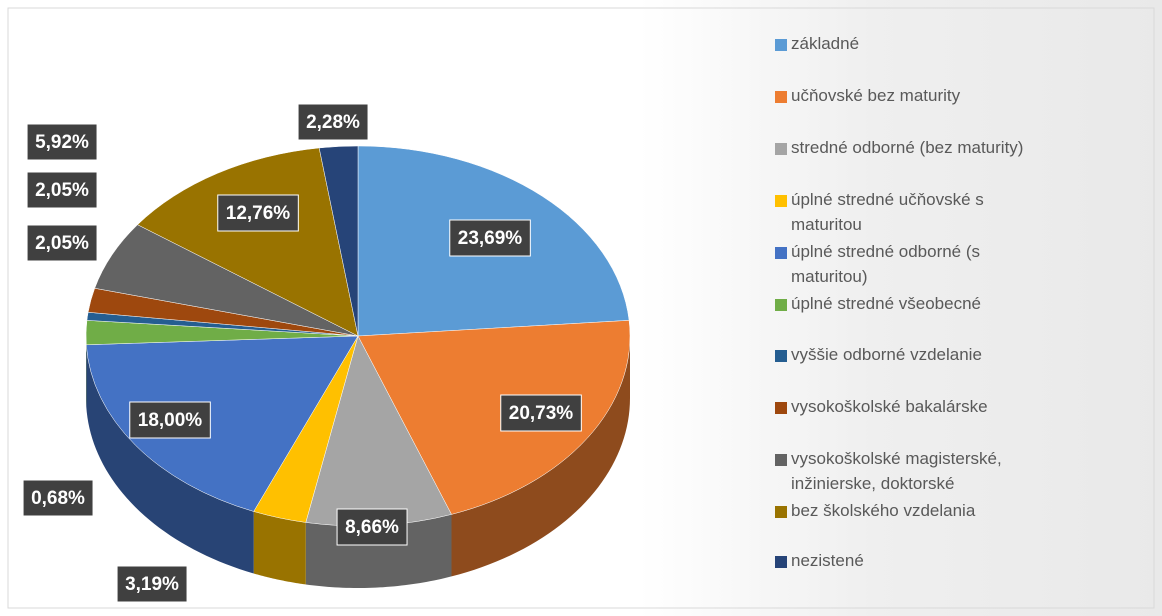 This screenshot has width=1162, height=616. I want to click on value-label: 3,19%, so click(152, 584).